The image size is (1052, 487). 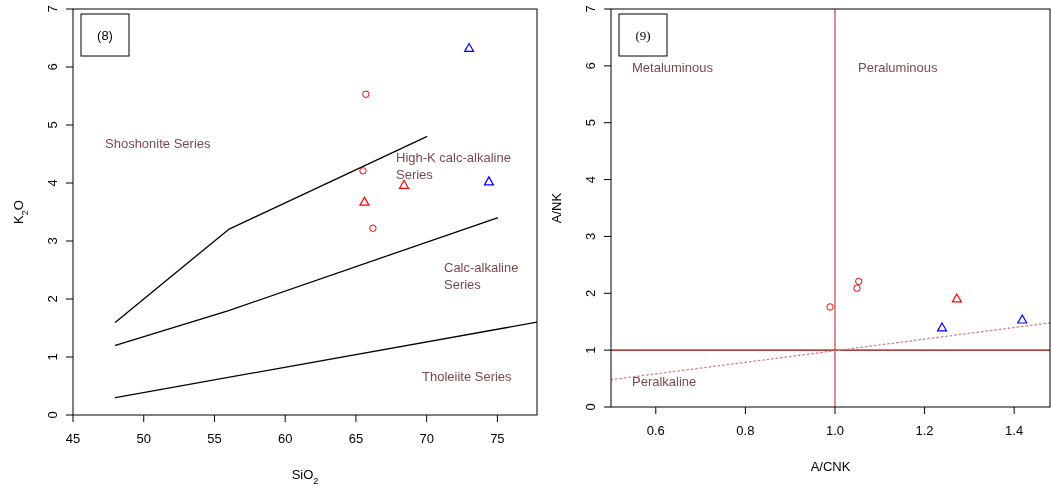 I want to click on x-axis-title: SiO$_{2}$, so click(x=305, y=476).